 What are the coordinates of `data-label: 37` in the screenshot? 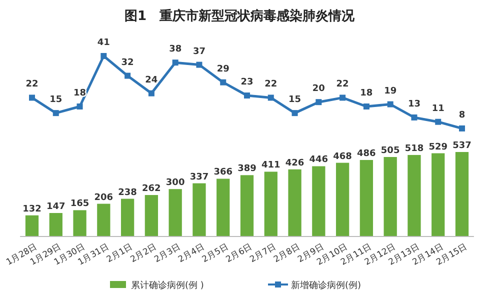 It's located at (199, 51).